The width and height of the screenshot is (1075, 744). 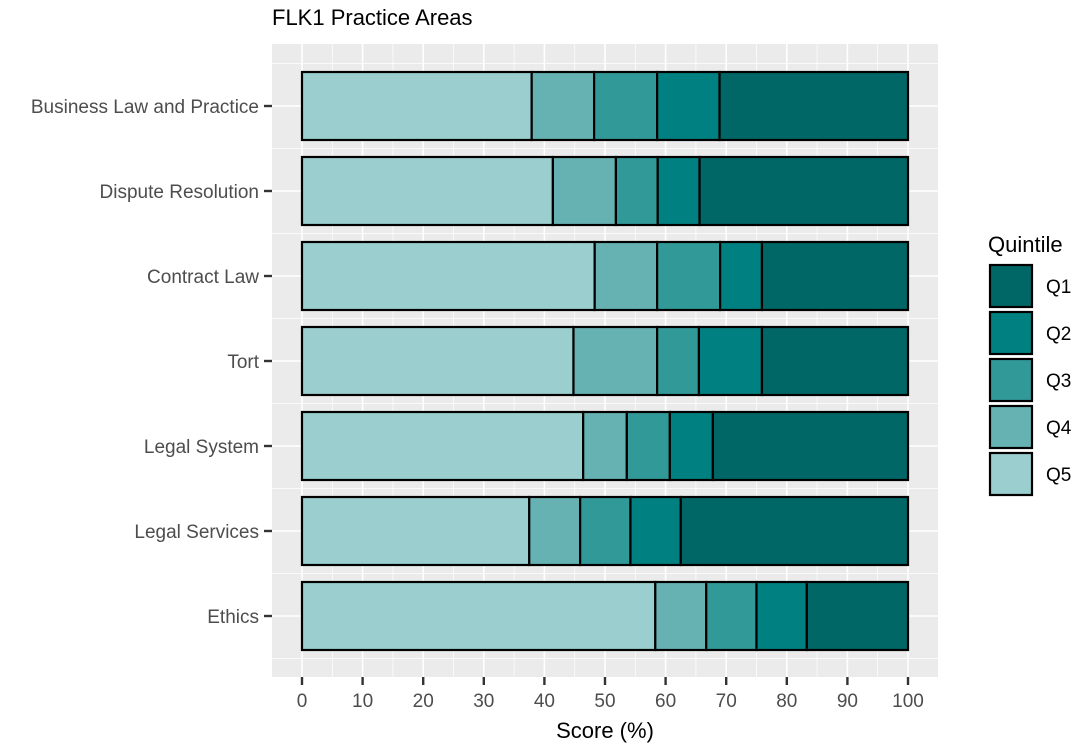 What do you see at coordinates (233, 617) in the screenshot?
I see `y-tick-label: Ethics` at bounding box center [233, 617].